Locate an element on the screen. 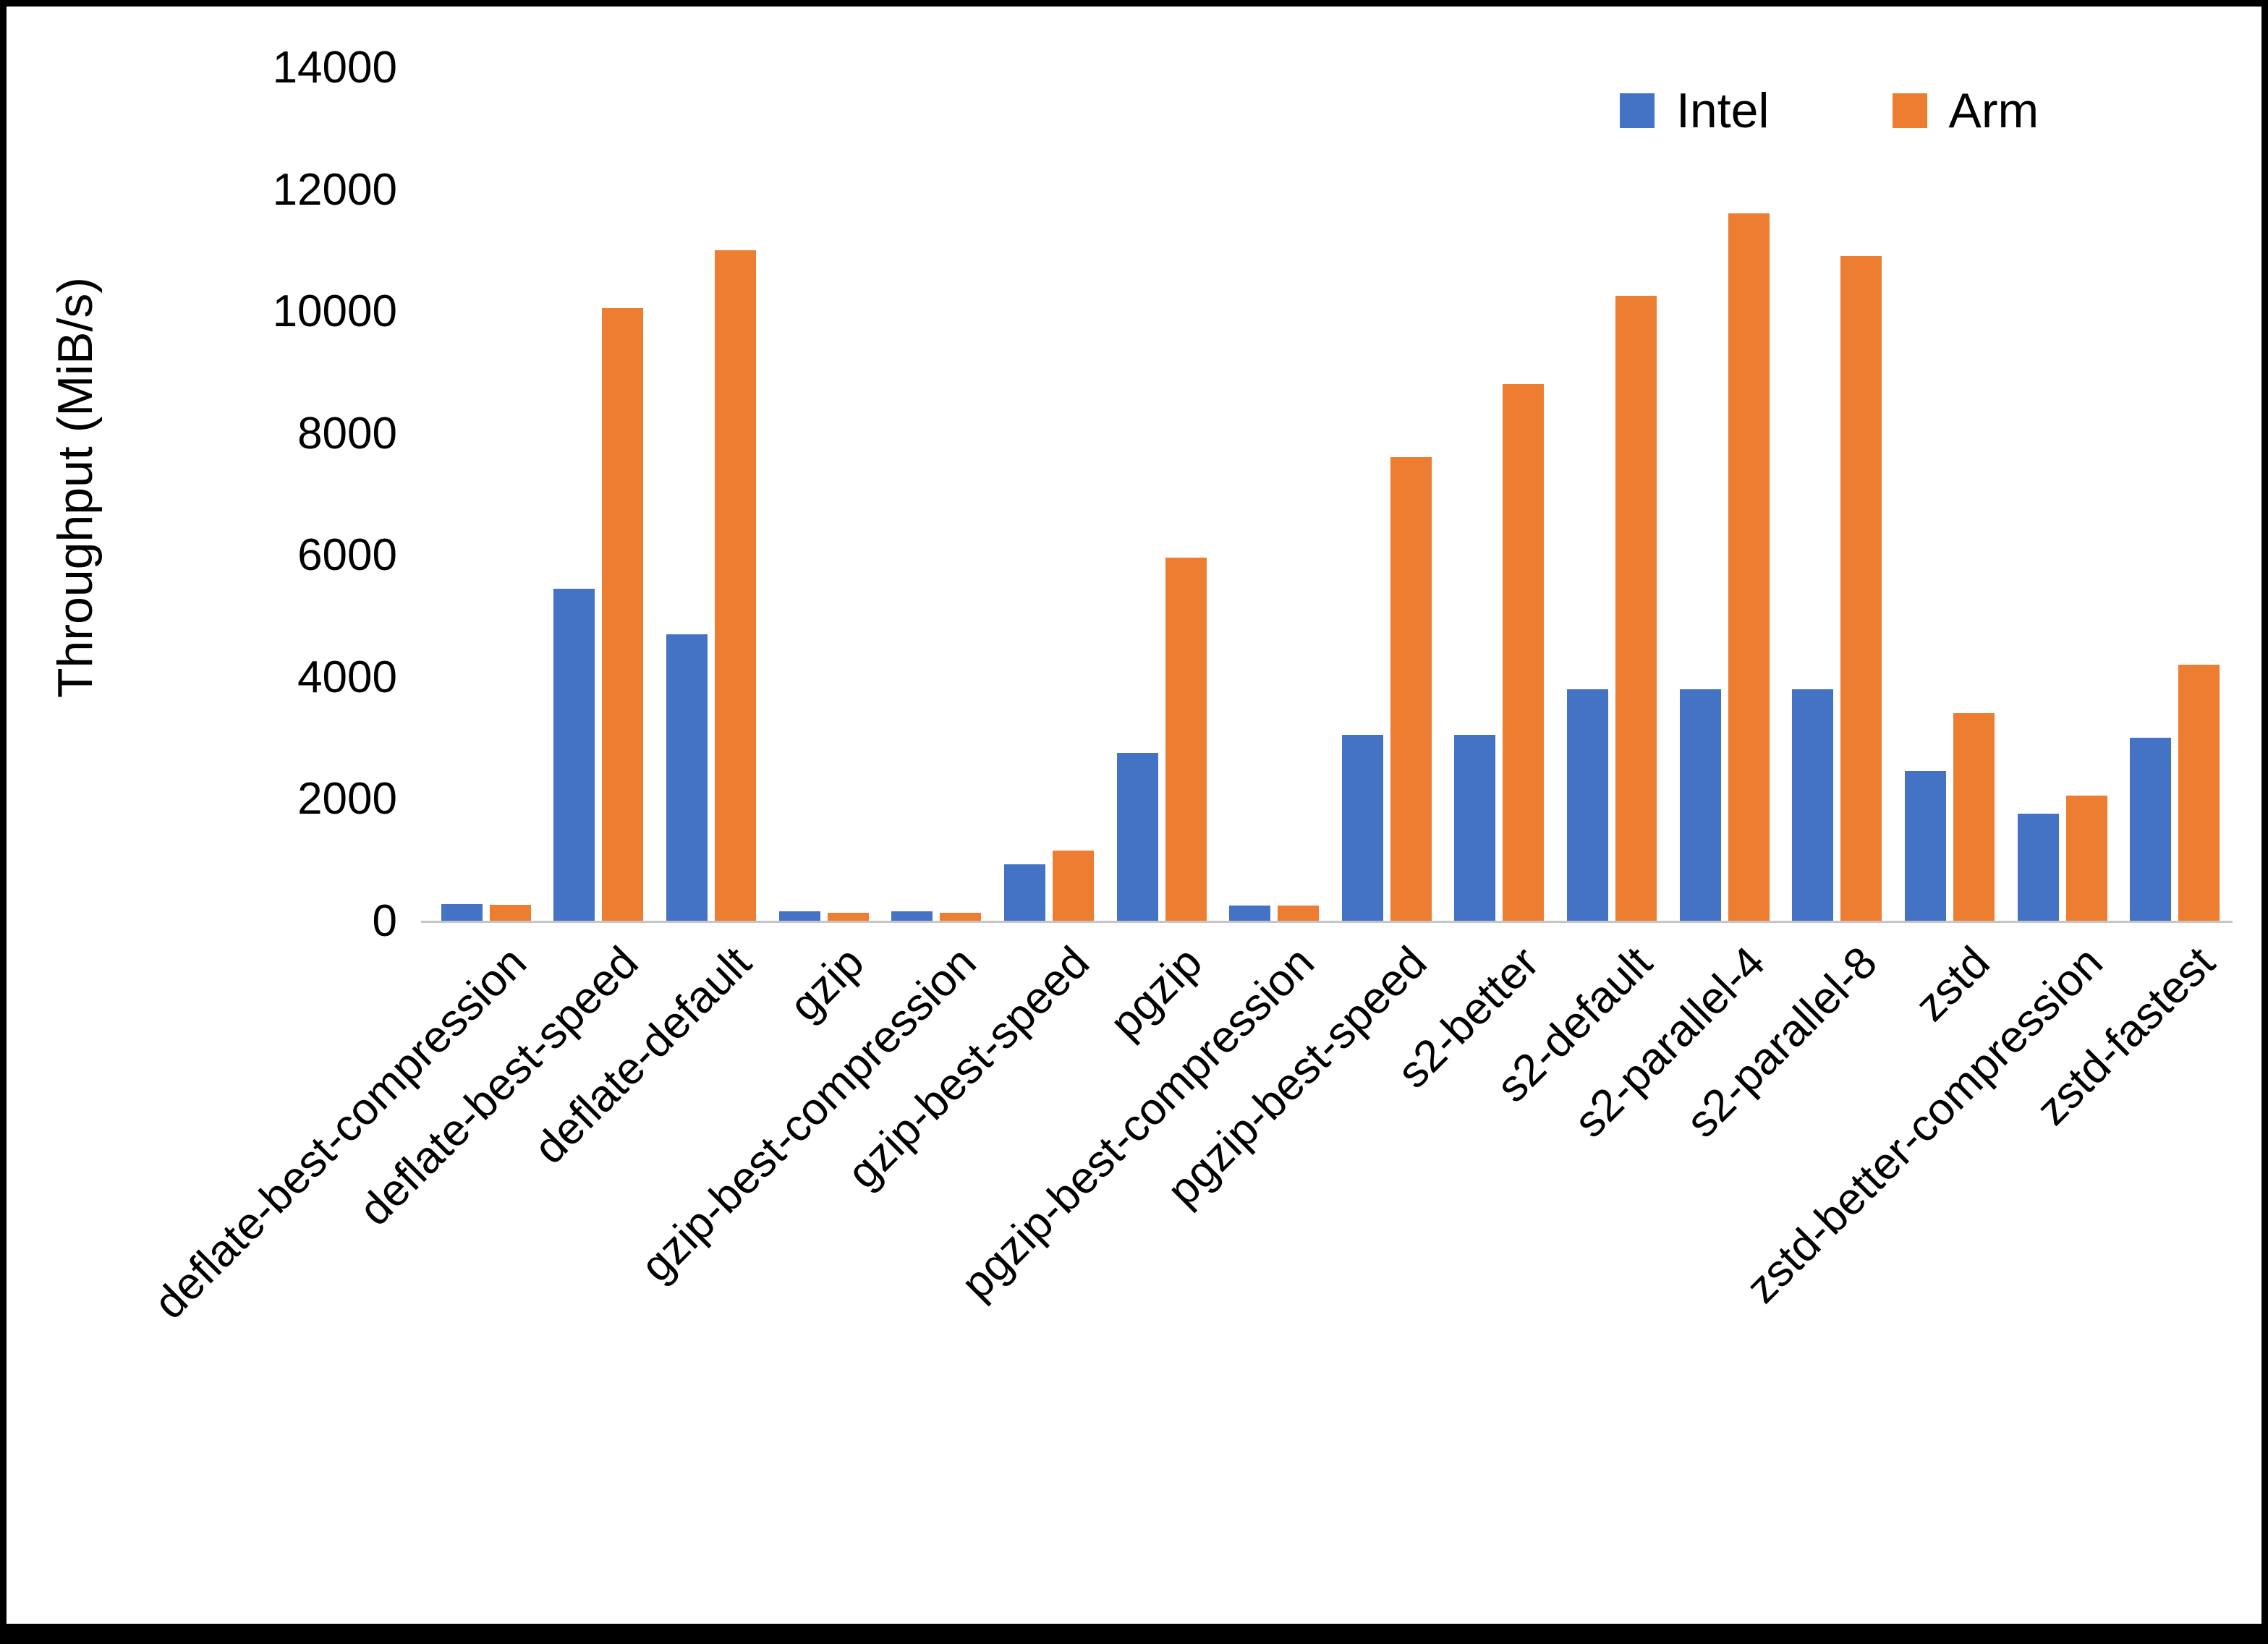 The width and height of the screenshot is (2268, 1644). legend-item-intel: Intel is located at coordinates (1695, 110).